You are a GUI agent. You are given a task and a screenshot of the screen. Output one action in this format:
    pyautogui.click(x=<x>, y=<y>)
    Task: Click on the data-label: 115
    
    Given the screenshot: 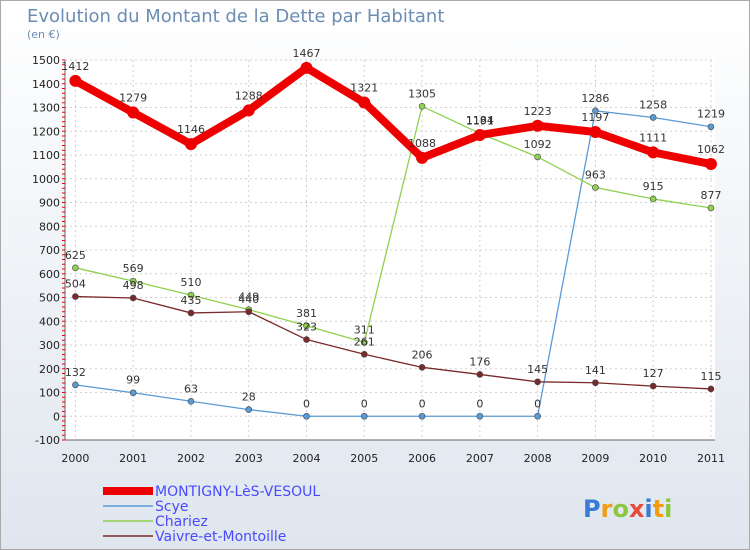 What is the action you would take?
    pyautogui.click(x=710, y=376)
    